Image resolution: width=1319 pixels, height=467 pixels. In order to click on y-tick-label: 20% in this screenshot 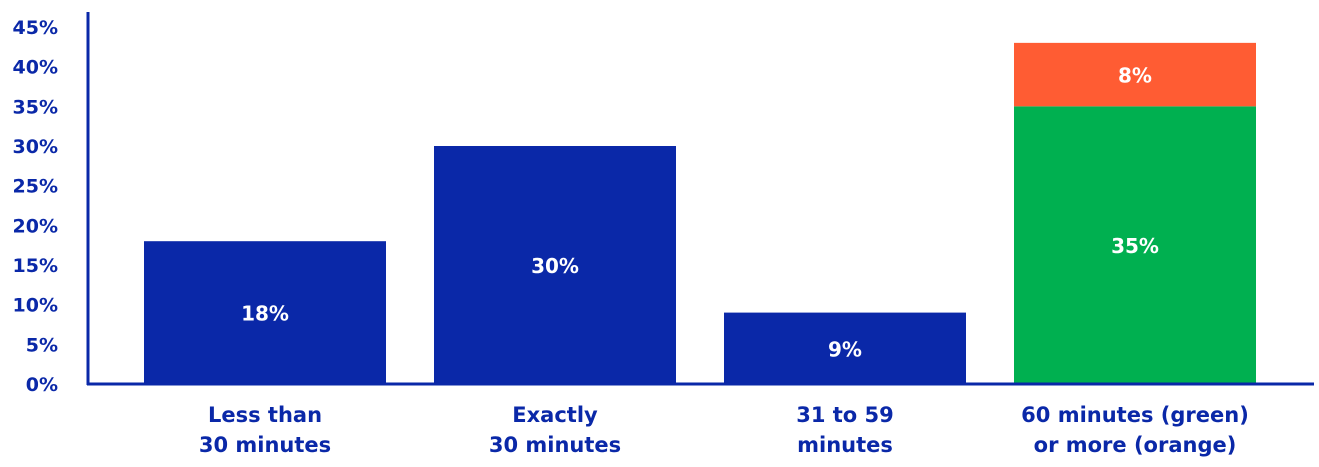, I will do `click(35, 226)`.